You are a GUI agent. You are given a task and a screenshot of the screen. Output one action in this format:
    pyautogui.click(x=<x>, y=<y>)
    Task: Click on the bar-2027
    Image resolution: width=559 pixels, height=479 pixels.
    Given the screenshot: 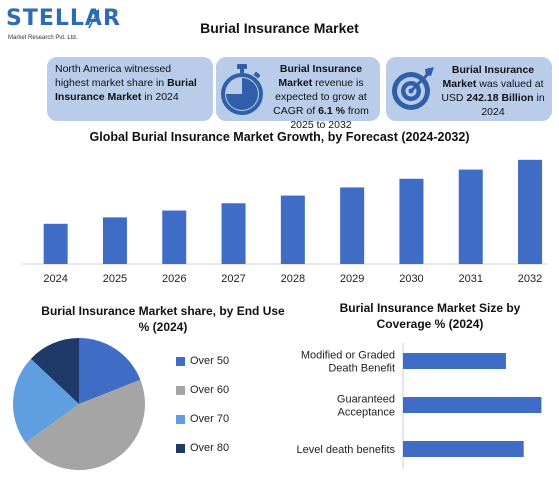 What is the action you would take?
    pyautogui.click(x=233, y=233)
    